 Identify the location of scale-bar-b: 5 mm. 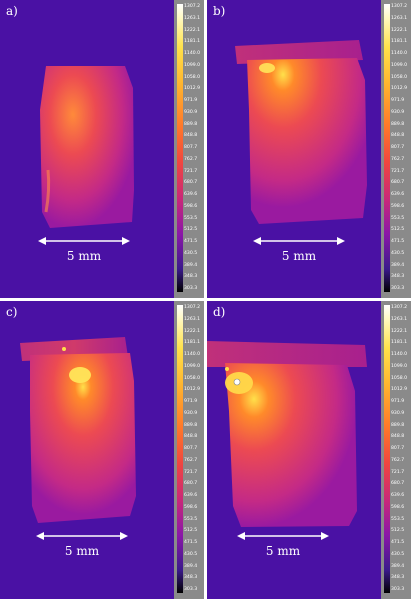
(299, 249).